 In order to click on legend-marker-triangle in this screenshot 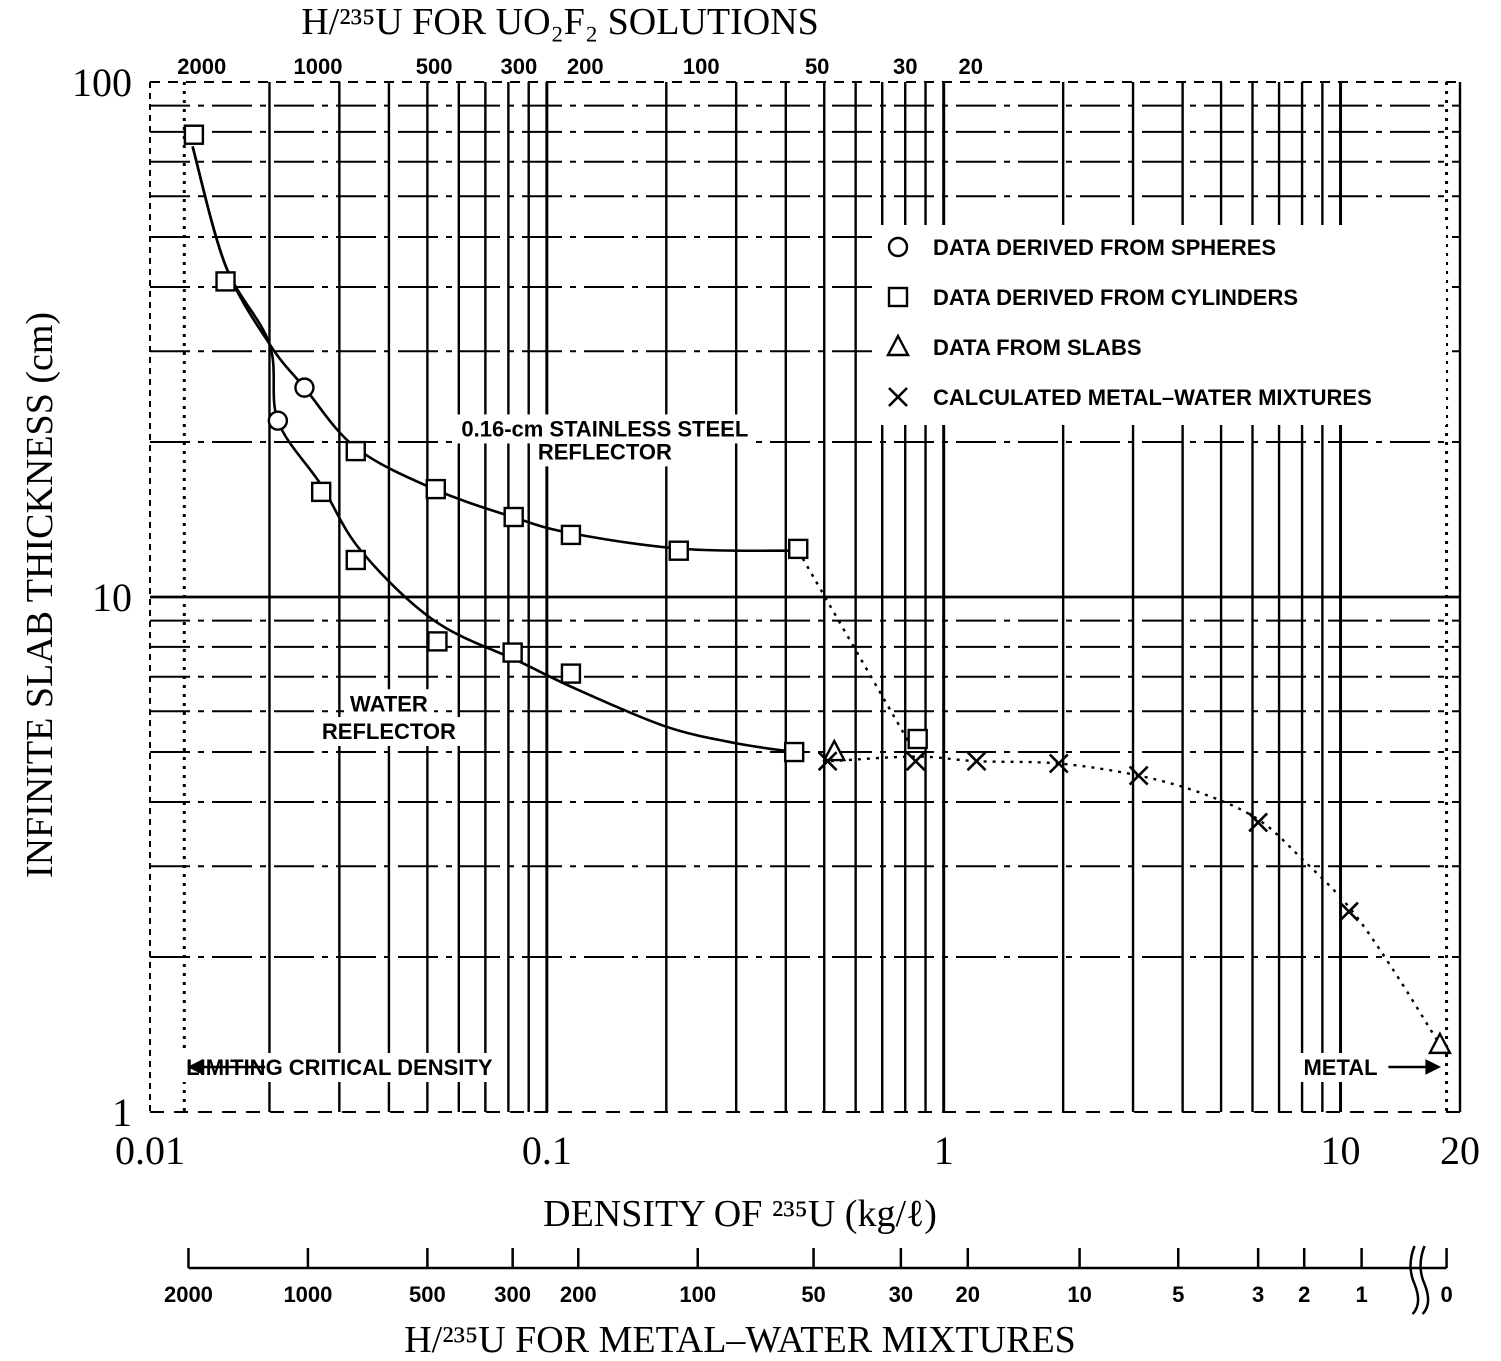, I will do `click(898, 345)`.